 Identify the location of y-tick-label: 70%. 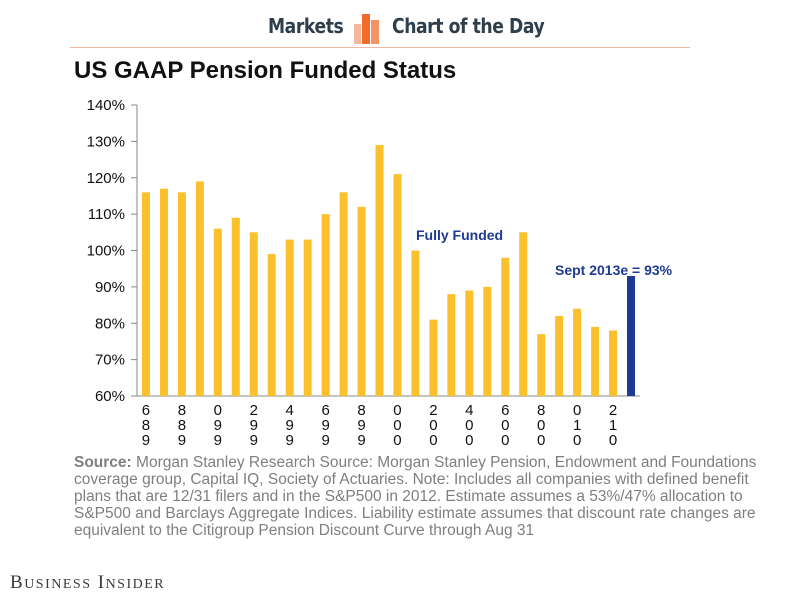
(110, 360).